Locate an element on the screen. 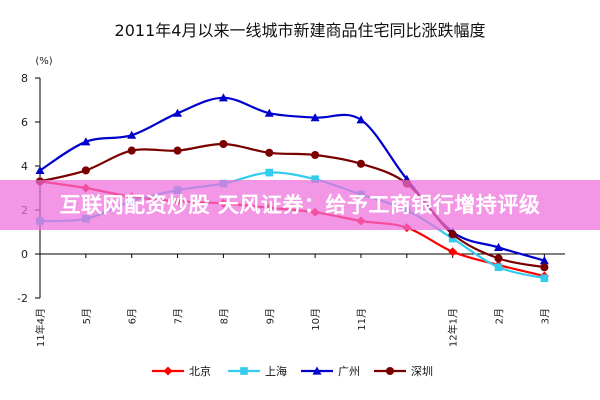 Image resolution: width=600 pixels, height=400 pixels. overlay-banner-text: 互联网配资炒股 天风证券：给予工商银行增持评级 is located at coordinates (300, 205).